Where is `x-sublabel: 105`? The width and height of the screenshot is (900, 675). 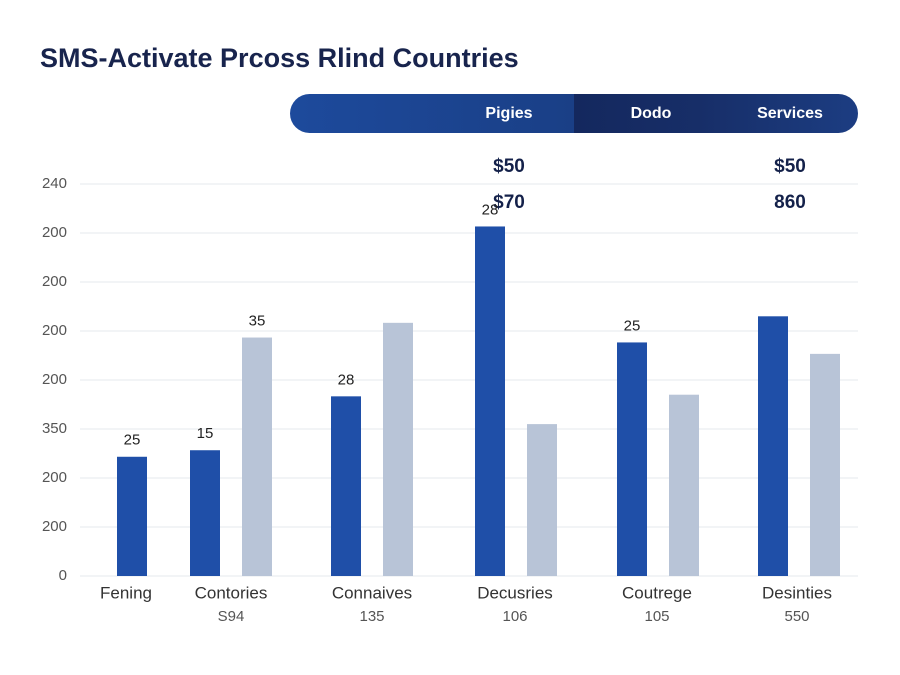
x-sublabel: 105 is located at coordinates (656, 616).